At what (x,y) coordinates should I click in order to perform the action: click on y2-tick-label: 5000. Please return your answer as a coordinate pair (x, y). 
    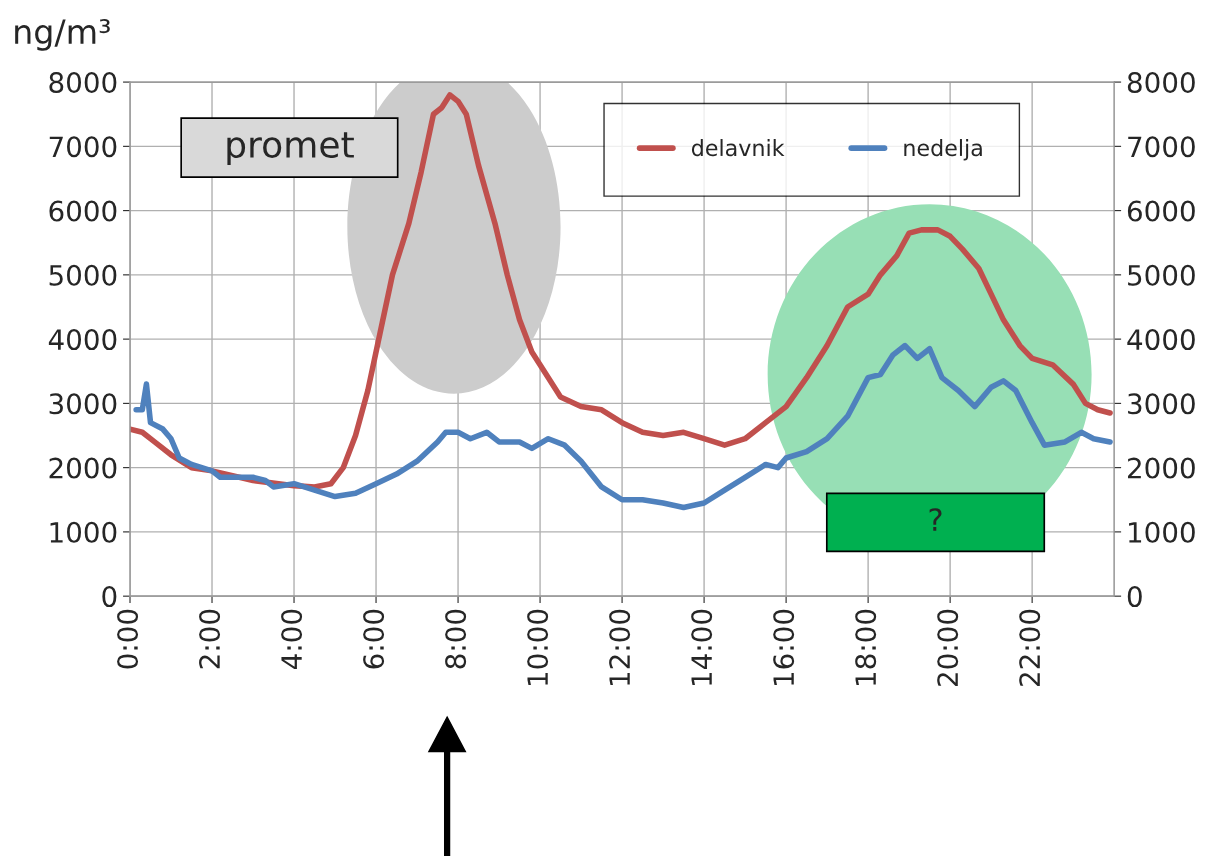
    Looking at the image, I should click on (1161, 275).